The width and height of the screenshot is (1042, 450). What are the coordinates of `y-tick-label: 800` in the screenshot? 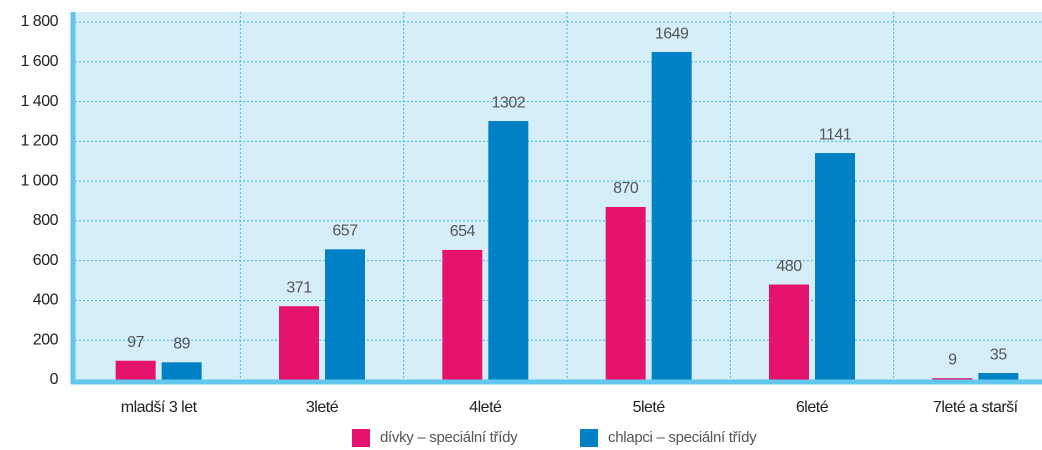 It's located at (46, 220).